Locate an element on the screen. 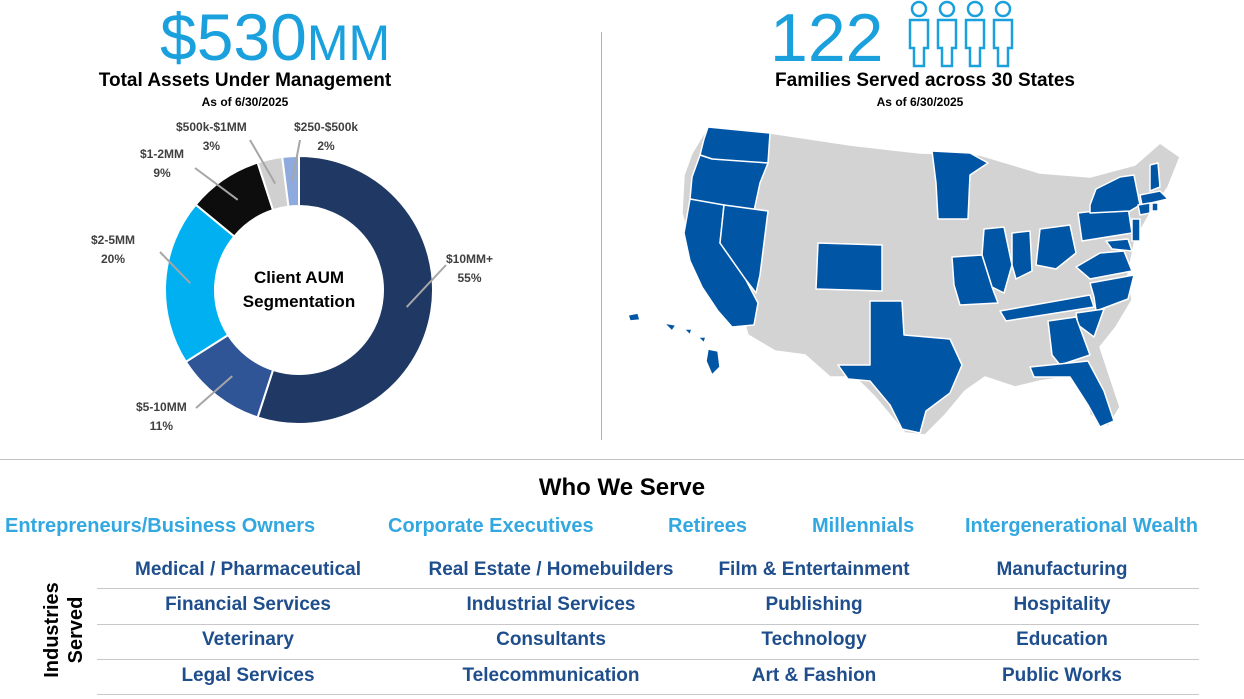 This screenshot has height=699, width=1244. industries-label-line2: Served is located at coordinates (76, 630).